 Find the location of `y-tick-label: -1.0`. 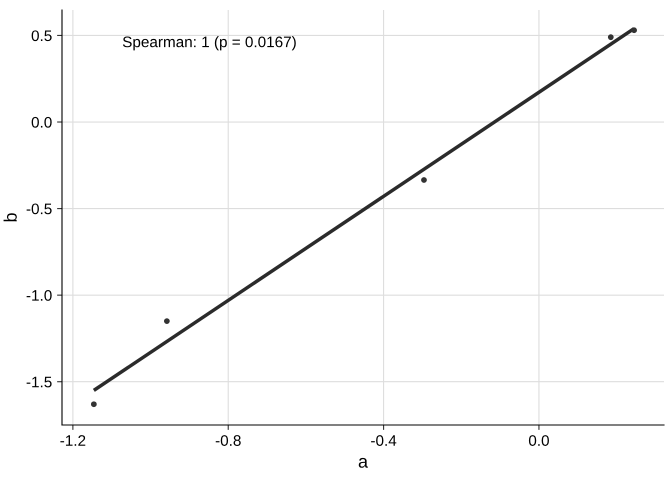

y-tick-label: -1.0 is located at coordinates (39, 295).